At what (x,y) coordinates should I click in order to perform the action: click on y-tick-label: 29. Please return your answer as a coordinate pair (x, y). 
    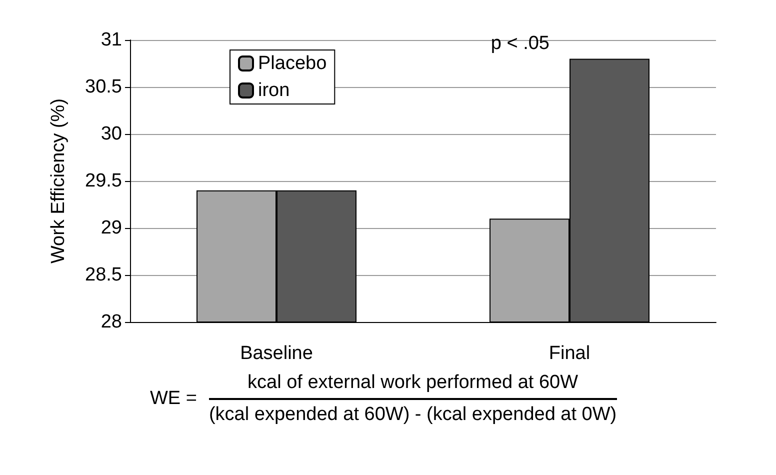
    Looking at the image, I should click on (111, 228).